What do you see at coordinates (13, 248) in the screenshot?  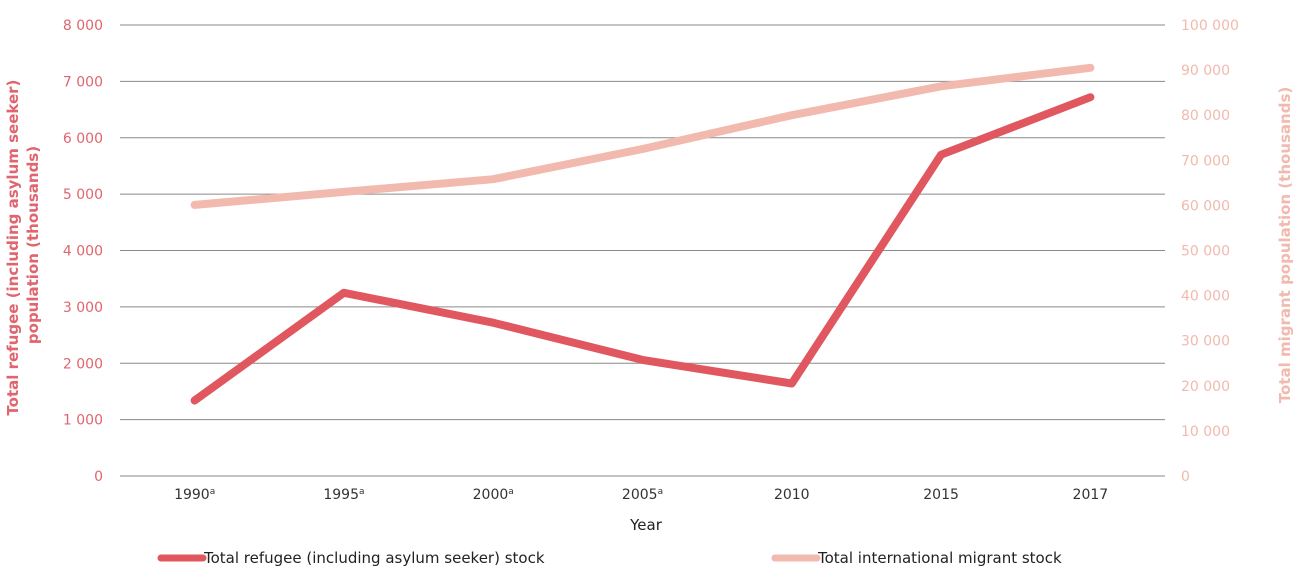 I see `left-axis-title-line-1: Total refugee (including asylum seeker)` at bounding box center [13, 248].